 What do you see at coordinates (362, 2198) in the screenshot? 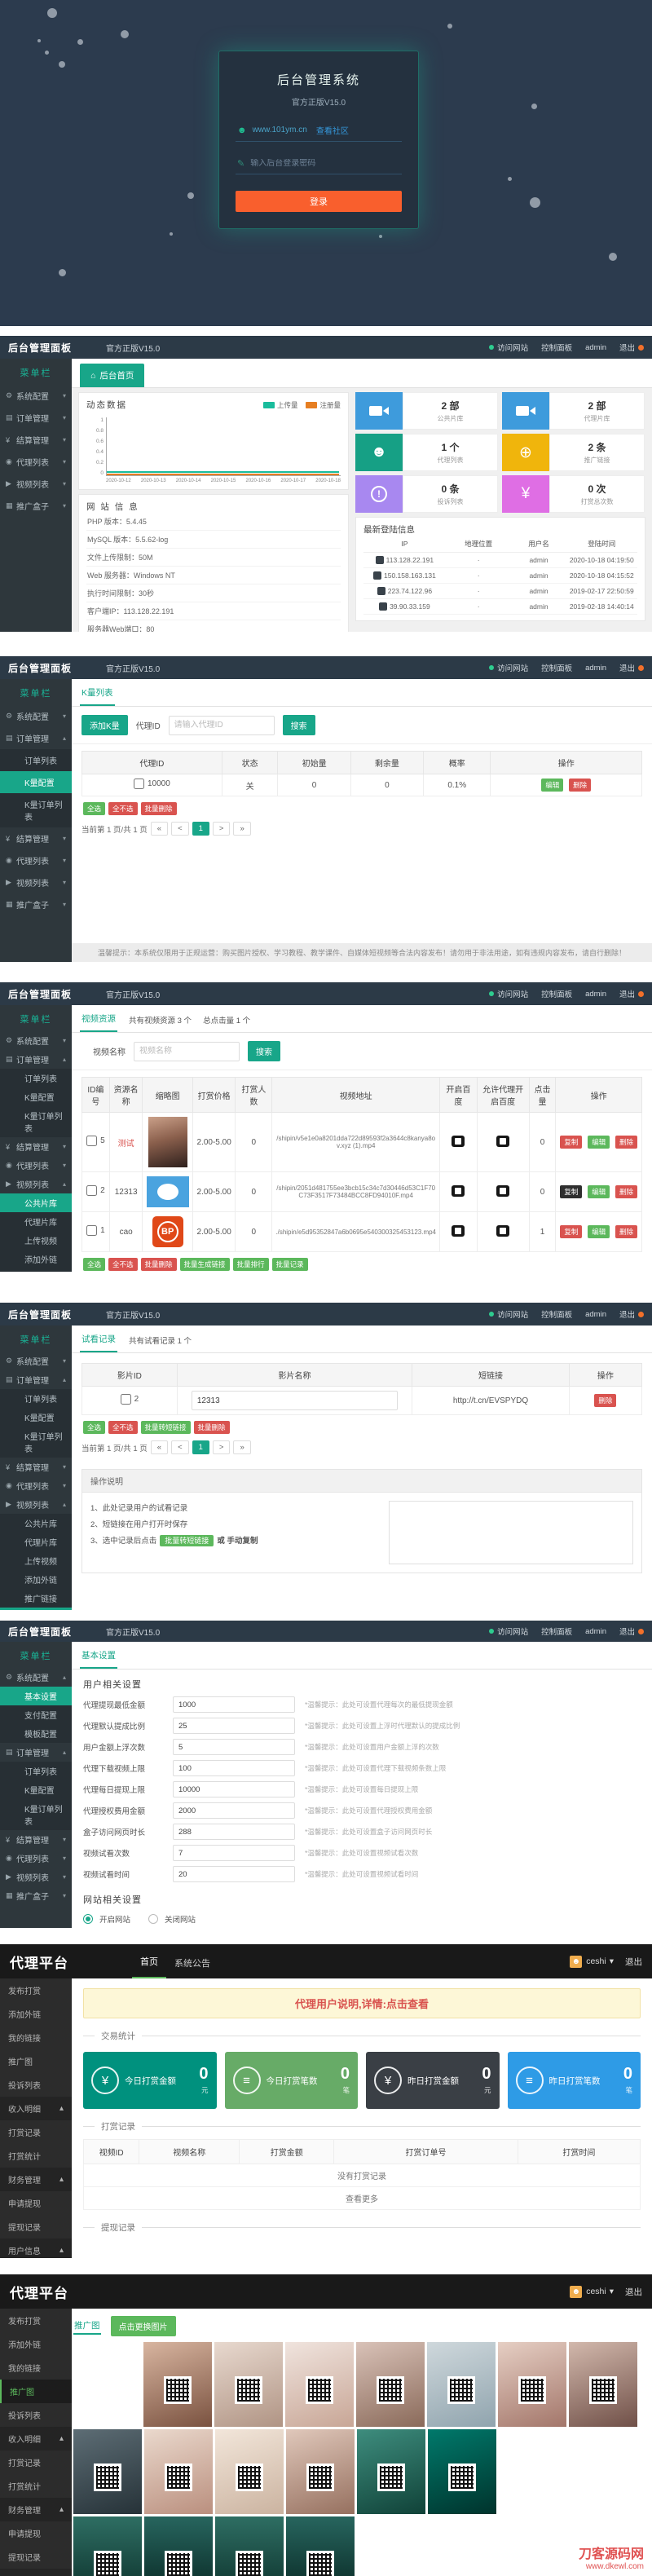
I see `view-more: 查看更多` at bounding box center [362, 2198].